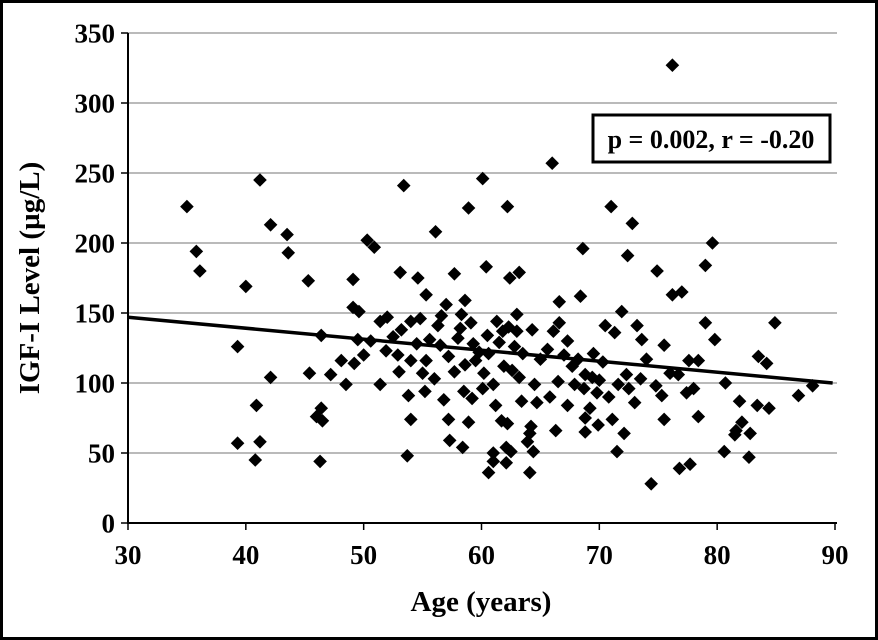 This screenshot has height=640, width=878. Describe the element at coordinates (30, 278) in the screenshot. I see `y-axis-title: IGF-I Level (µg/L)` at that location.